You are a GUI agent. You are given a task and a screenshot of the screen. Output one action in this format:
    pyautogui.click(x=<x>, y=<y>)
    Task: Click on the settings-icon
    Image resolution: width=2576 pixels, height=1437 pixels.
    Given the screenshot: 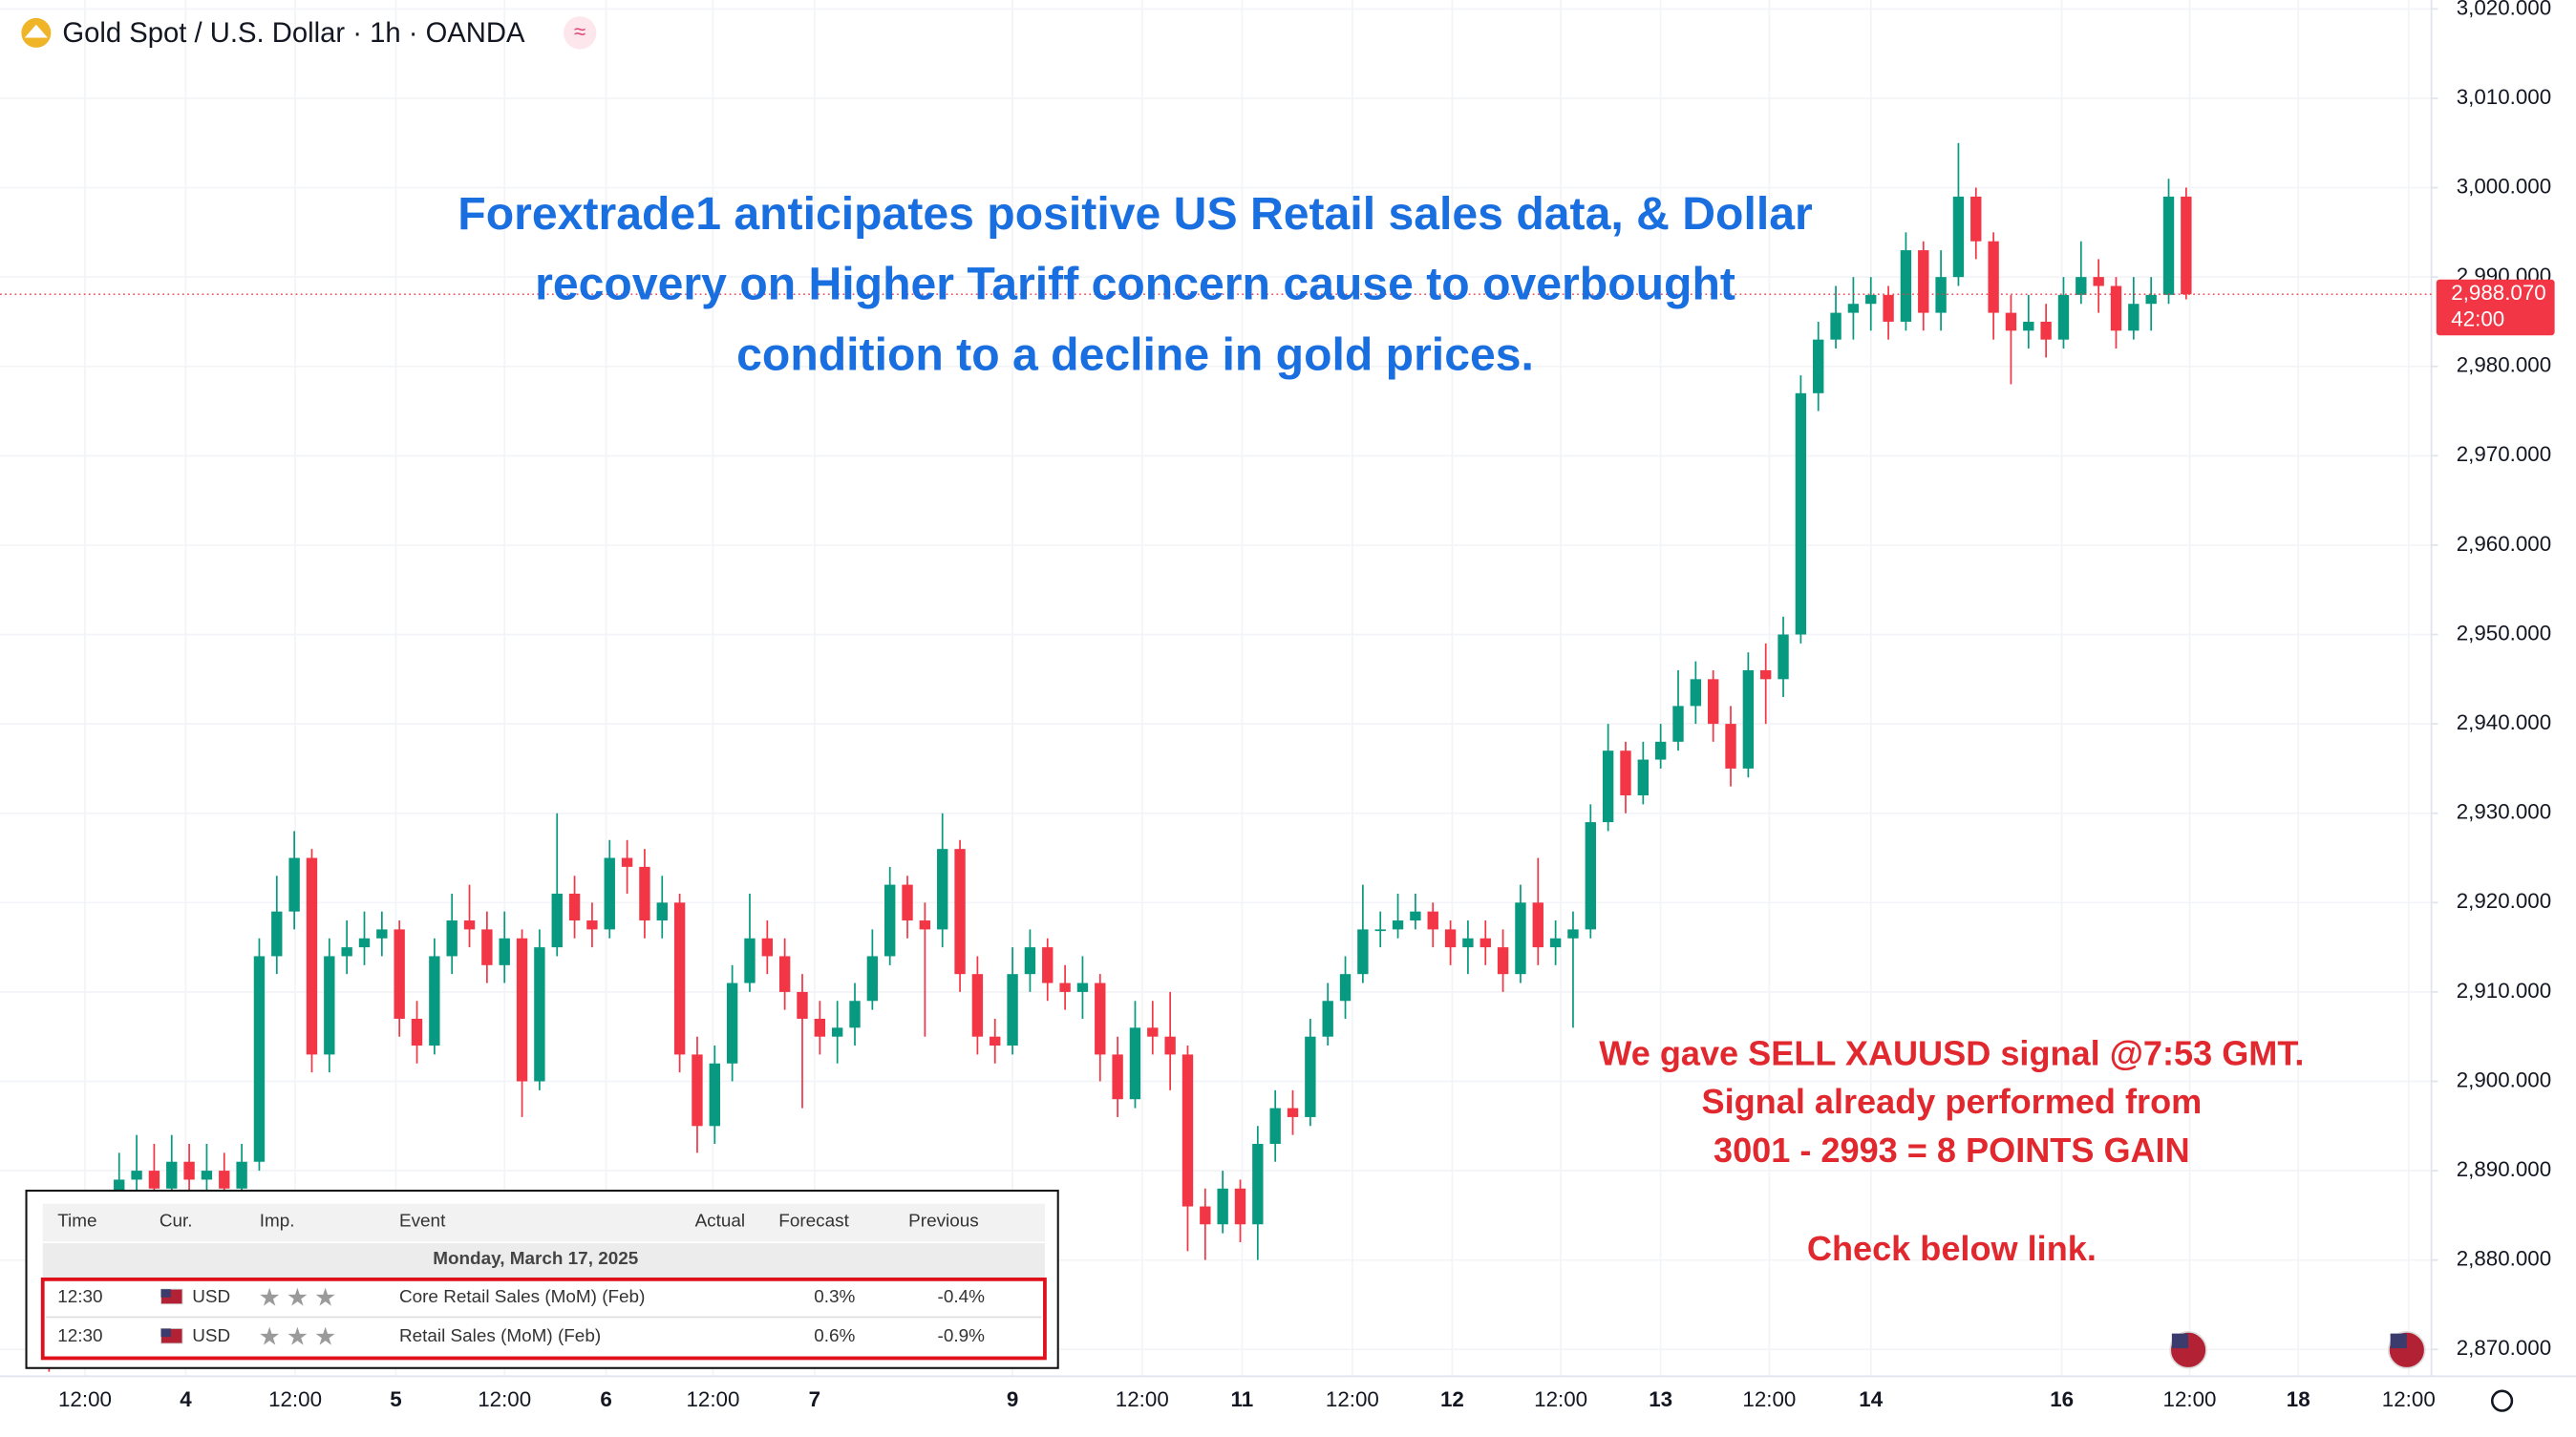 What is the action you would take?
    pyautogui.click(x=2502, y=1400)
    